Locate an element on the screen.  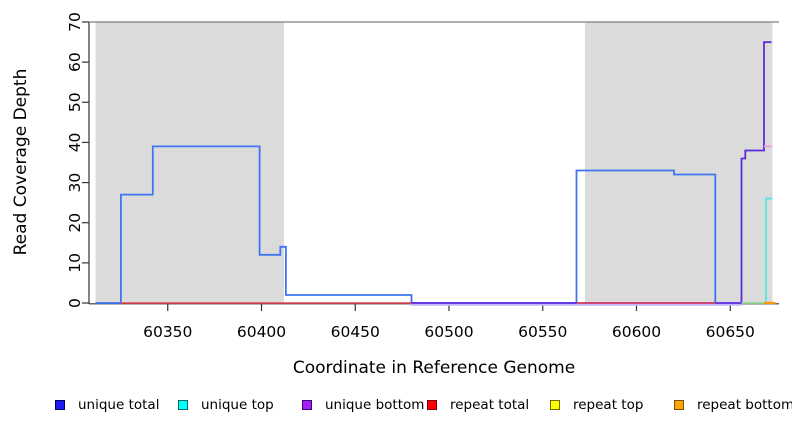
legend-item-repeat-total: repeat total is located at coordinates (478, 405).